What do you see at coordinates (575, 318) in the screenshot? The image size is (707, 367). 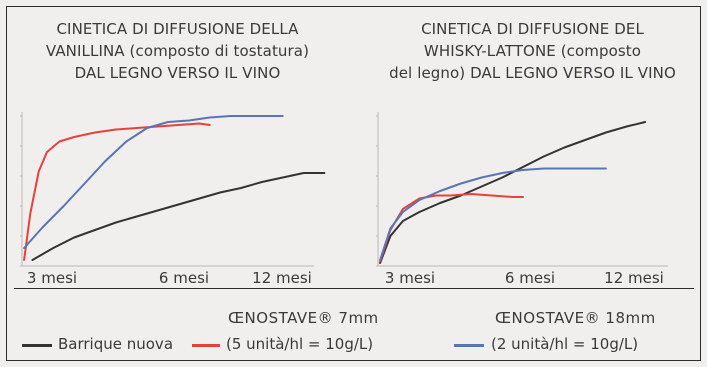 I see `legend-label-oenostave18-line1: ŒNOSTAVE® 18mm` at bounding box center [575, 318].